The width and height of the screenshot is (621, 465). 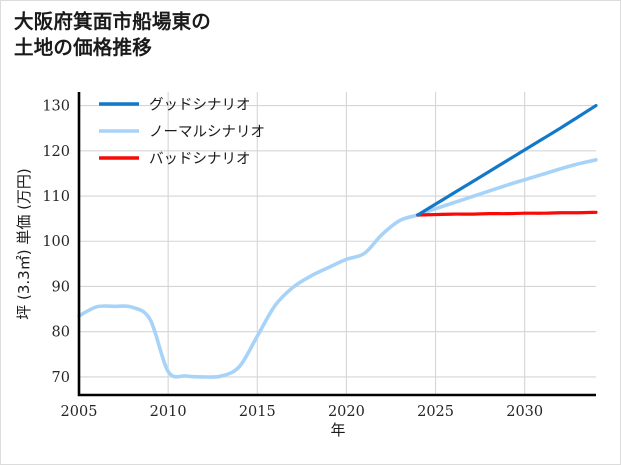 I want to click on x-tick-label: 2025, so click(x=435, y=412).